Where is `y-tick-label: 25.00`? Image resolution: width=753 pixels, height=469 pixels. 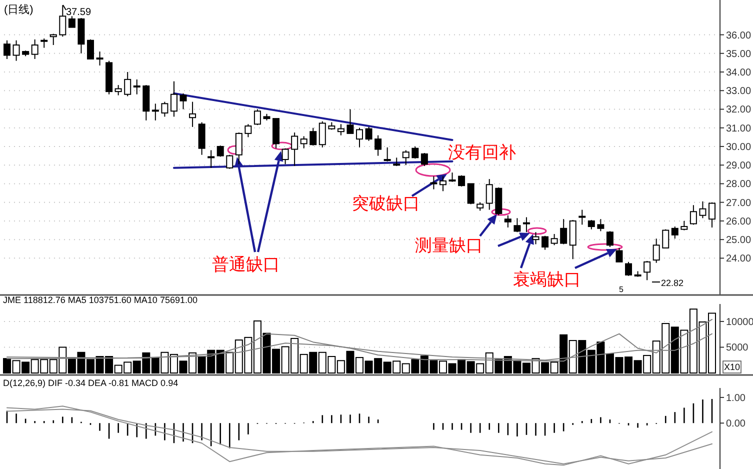
y-tick-label: 25.00 is located at coordinates (739, 240).